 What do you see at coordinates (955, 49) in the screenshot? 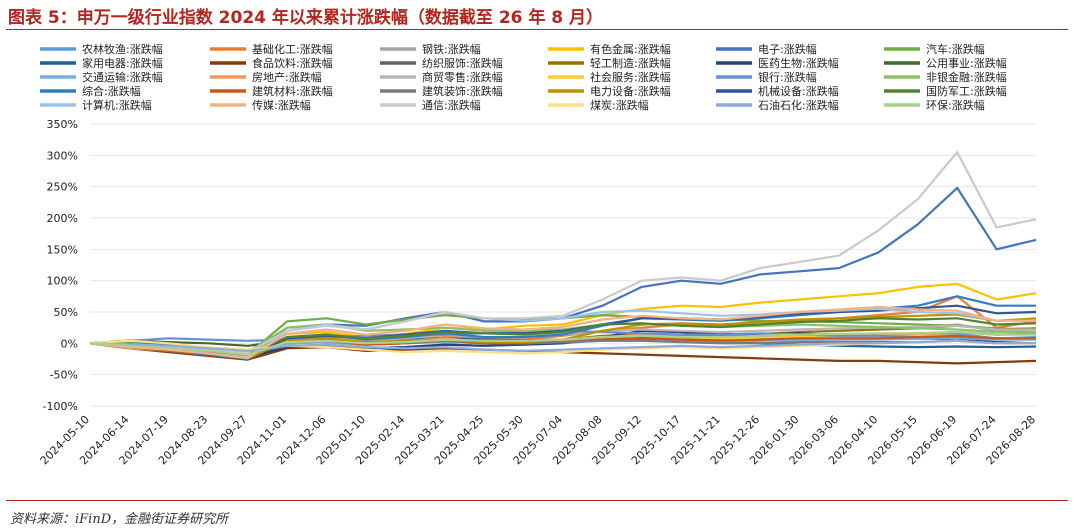
I see `legend-label: 汽车:涨跌幅` at bounding box center [955, 49].